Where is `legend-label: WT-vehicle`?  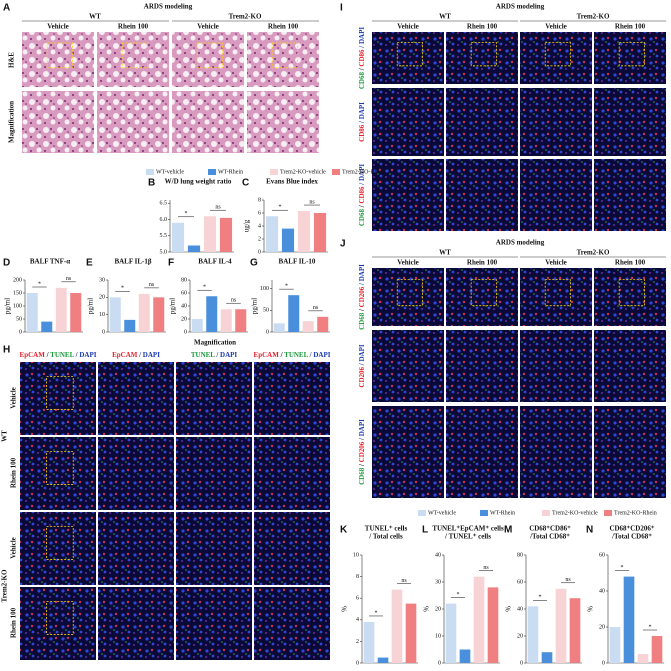
legend-label: WT-vehicle is located at coordinates (170, 172).